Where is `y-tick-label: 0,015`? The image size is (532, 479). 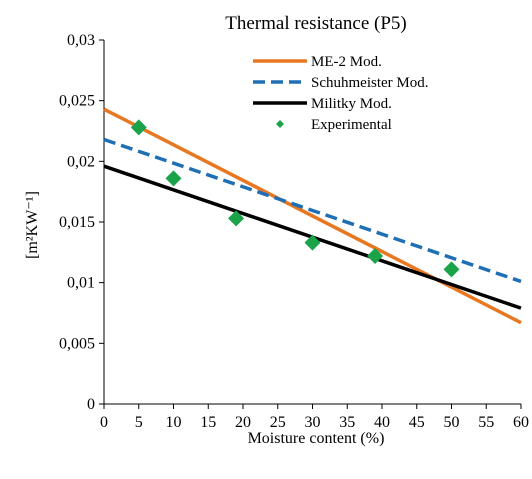 y-tick-label: 0,015 is located at coordinates (77, 222).